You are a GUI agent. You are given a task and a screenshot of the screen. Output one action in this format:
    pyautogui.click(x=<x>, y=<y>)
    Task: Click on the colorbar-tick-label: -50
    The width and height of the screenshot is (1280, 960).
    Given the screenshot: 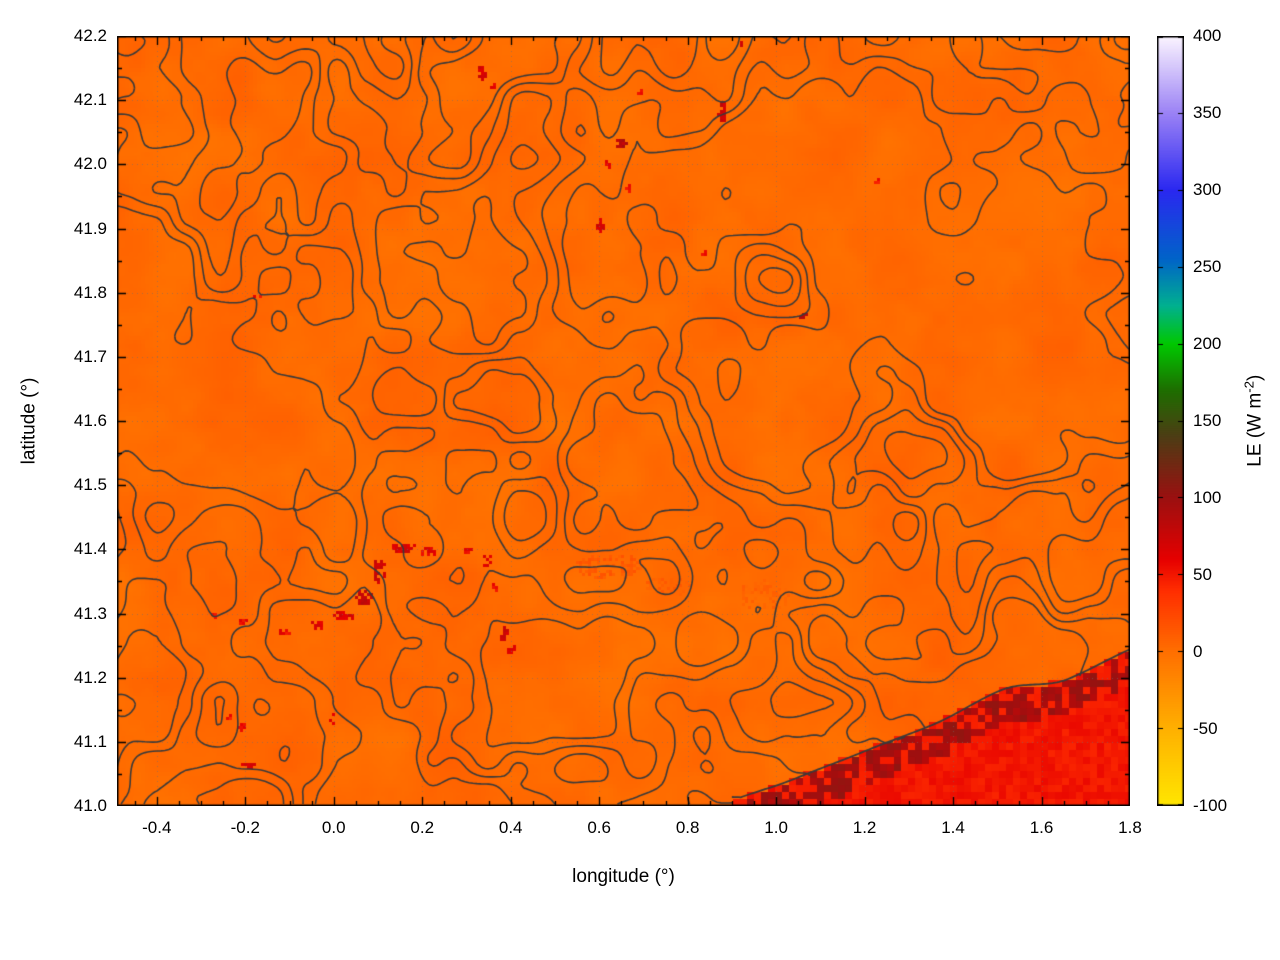 What is the action you would take?
    pyautogui.click(x=1205, y=728)
    